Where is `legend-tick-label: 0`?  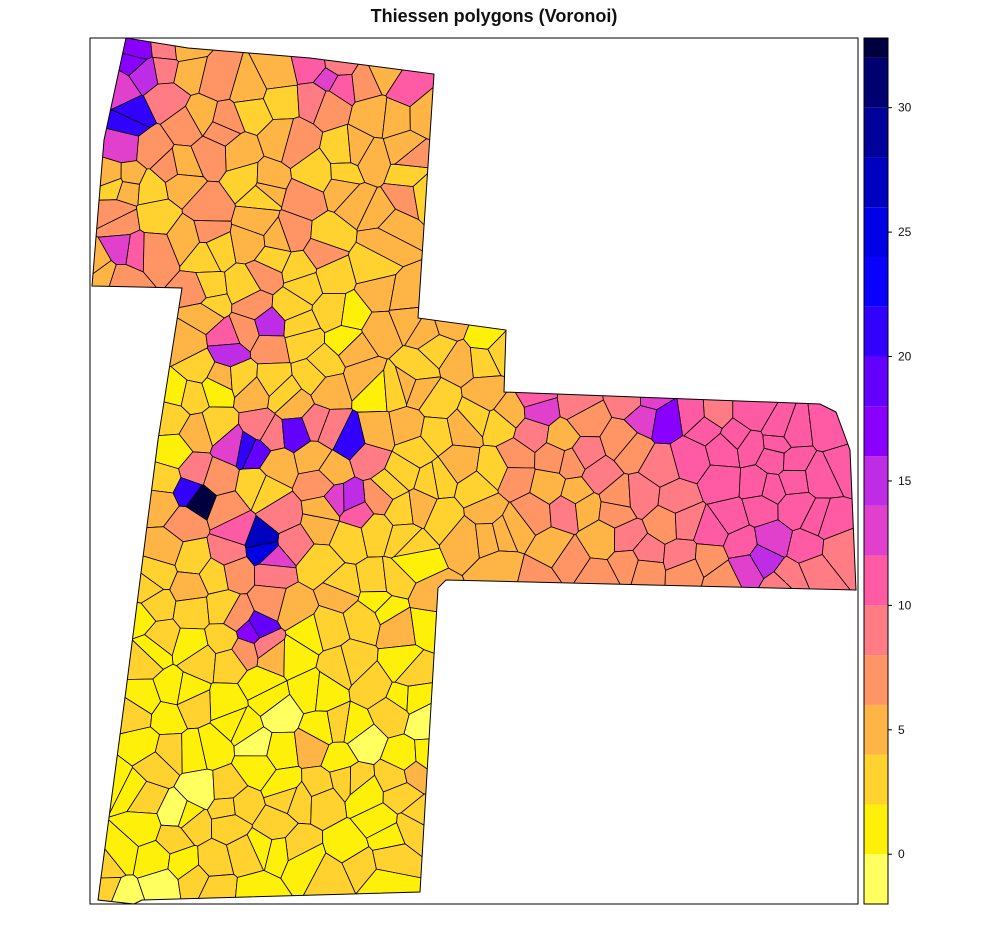
legend-tick-label: 0 is located at coordinates (901, 854).